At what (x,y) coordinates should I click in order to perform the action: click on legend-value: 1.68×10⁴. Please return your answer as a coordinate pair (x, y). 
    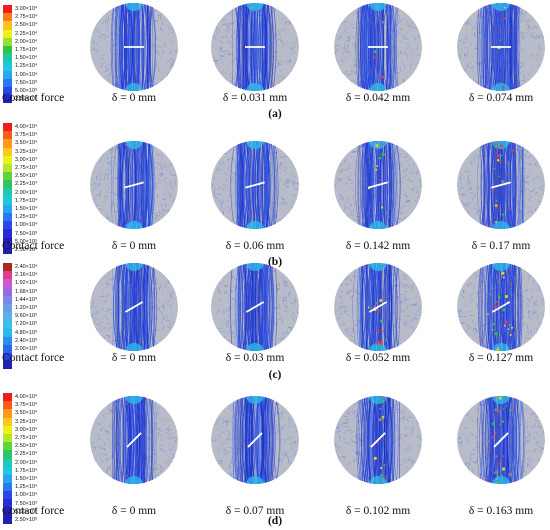
    Looking at the image, I should click on (26, 291).